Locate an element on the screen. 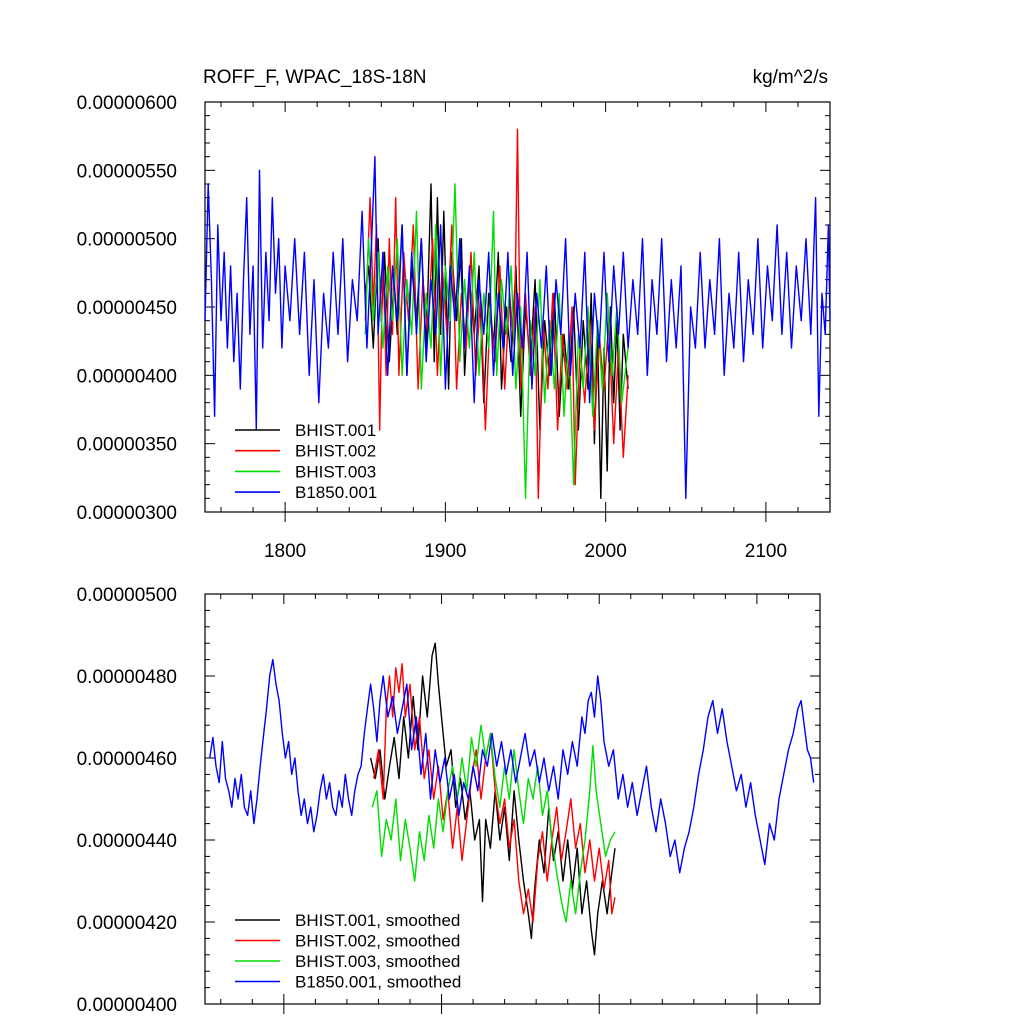 This screenshot has height=1024, width=1024. top-legend-label-2: BHIST.002 is located at coordinates (335, 451).